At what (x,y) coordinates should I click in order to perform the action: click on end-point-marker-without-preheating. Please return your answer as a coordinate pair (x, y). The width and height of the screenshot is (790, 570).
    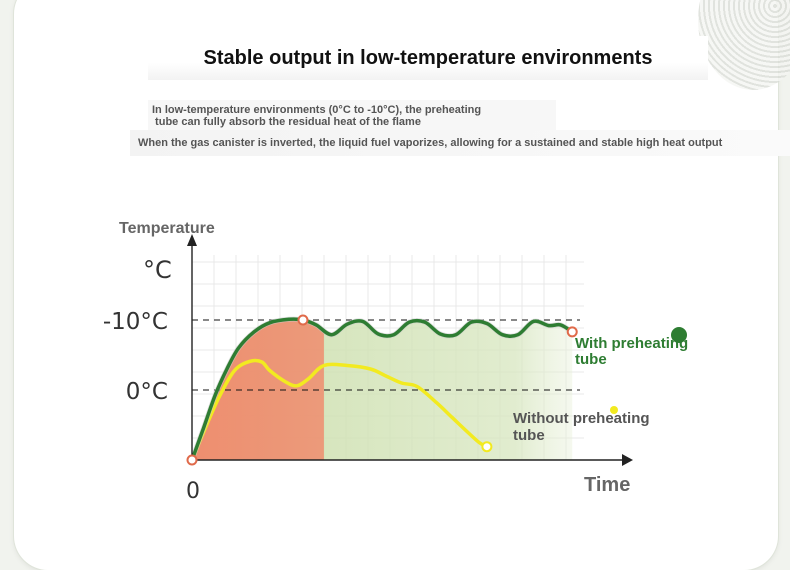
    Looking at the image, I should click on (487, 447).